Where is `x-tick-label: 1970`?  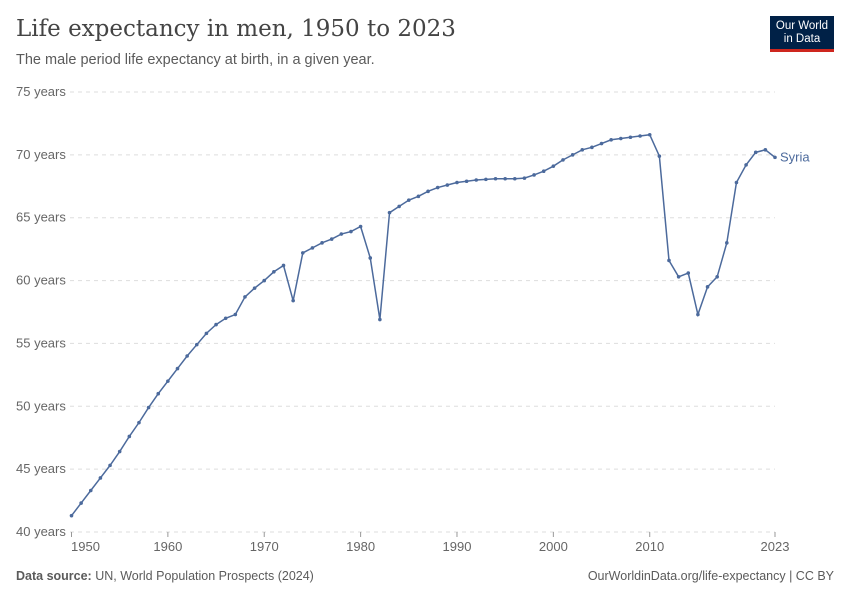
x-tick-label: 1970 is located at coordinates (264, 546).